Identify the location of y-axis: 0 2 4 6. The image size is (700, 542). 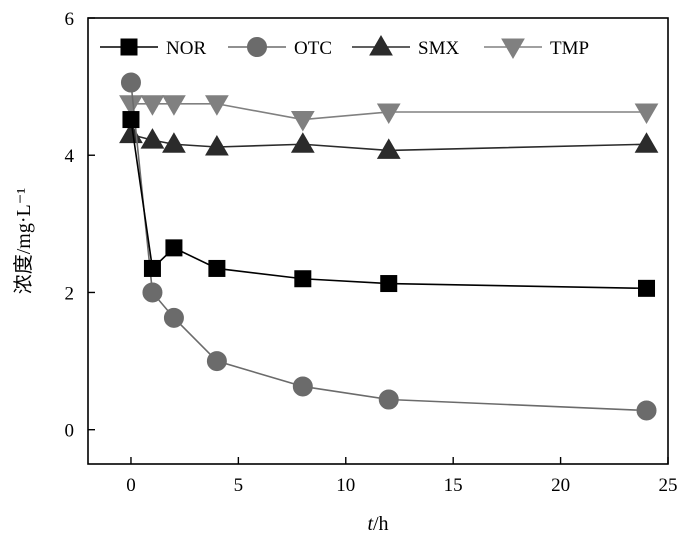
(80, 225).